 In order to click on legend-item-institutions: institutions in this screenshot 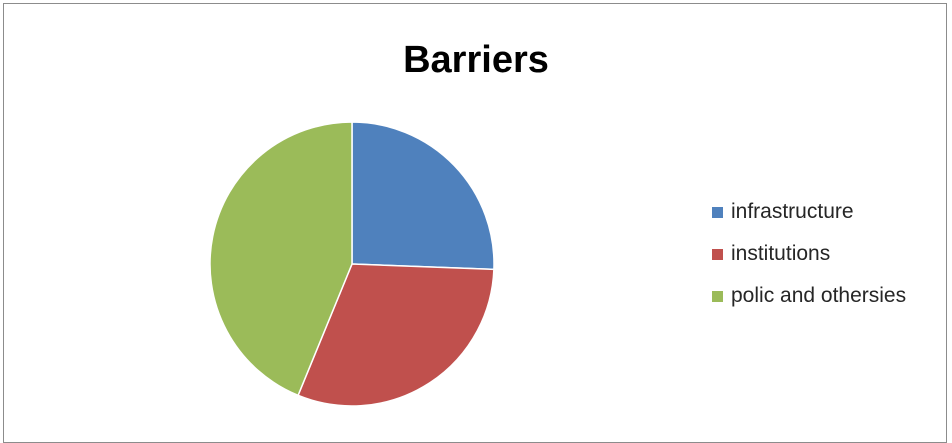, I will do `click(809, 254)`.